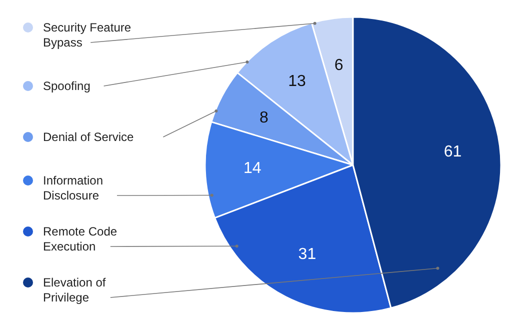  What do you see at coordinates (297, 81) in the screenshot?
I see `data-label: 13` at bounding box center [297, 81].